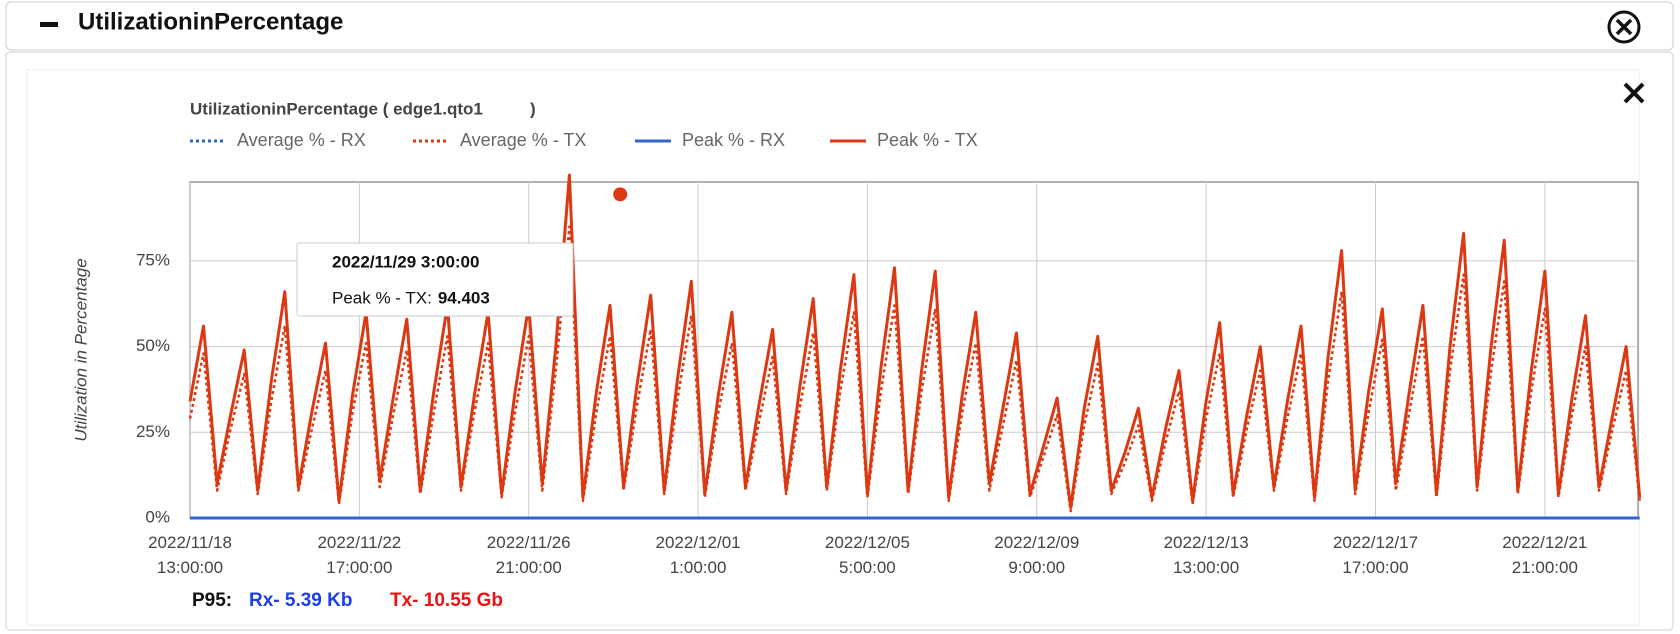 Image resolution: width=1680 pixels, height=634 pixels. What do you see at coordinates (446, 600) in the screenshot?
I see `p95-tx: Tx- 10.55 Gb` at bounding box center [446, 600].